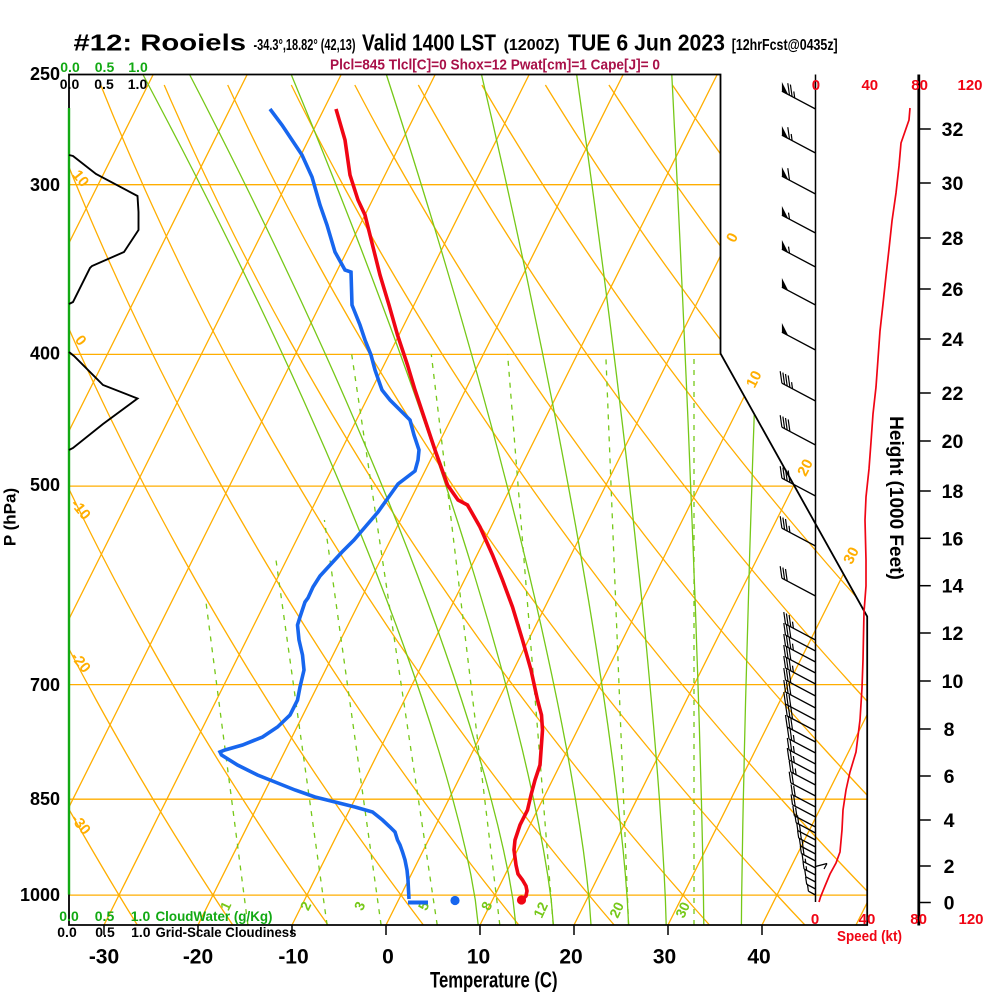  Describe the element at coordinates (953, 130) in the screenshot. I see `svg-text: 32` at that location.